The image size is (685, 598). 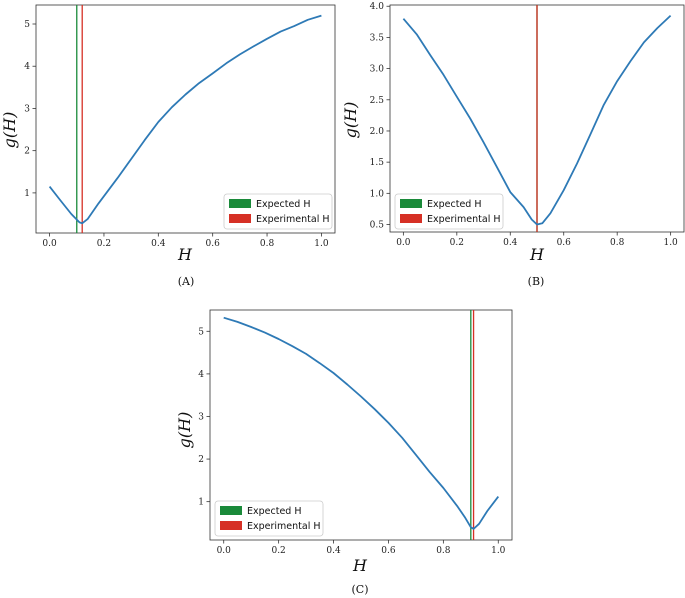 What do you see at coordinates (377, 101) in the screenshot?
I see `y-tick-label: 2.5` at bounding box center [377, 101].